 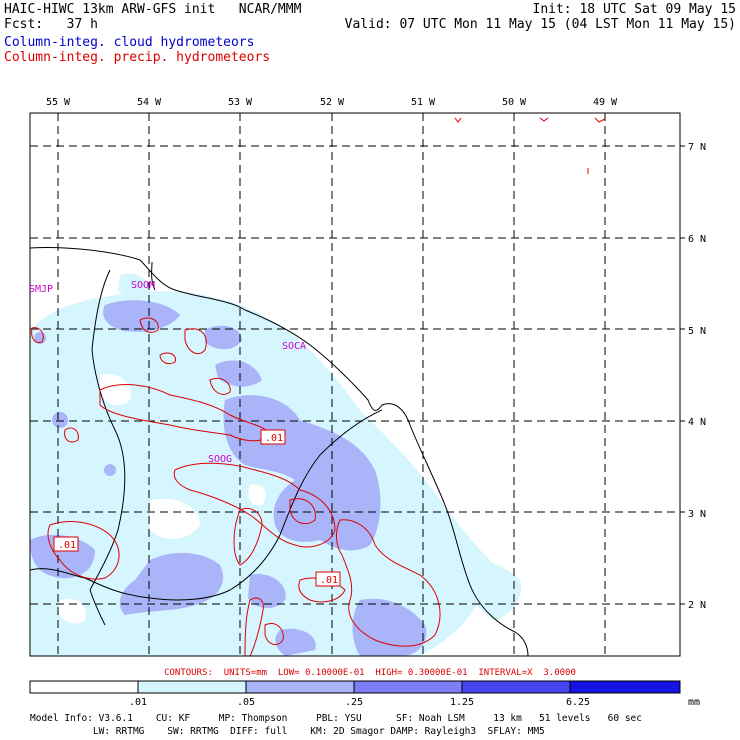 I want to click on lat-label: 3 N, so click(x=697, y=514).